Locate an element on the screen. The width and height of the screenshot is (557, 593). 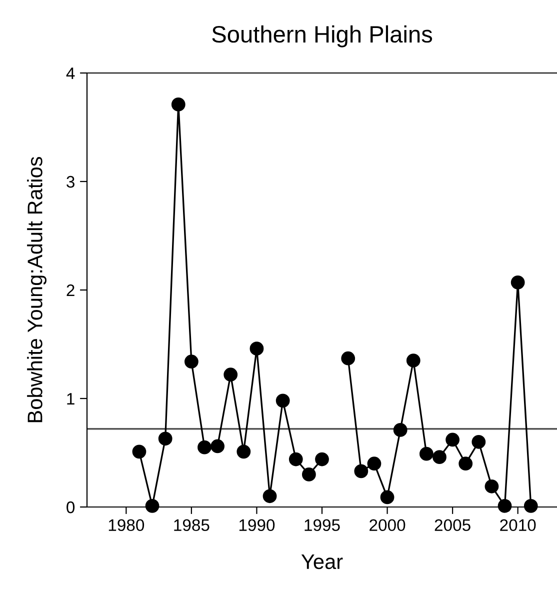
y-tick-label: 4 is located at coordinates (70, 74).